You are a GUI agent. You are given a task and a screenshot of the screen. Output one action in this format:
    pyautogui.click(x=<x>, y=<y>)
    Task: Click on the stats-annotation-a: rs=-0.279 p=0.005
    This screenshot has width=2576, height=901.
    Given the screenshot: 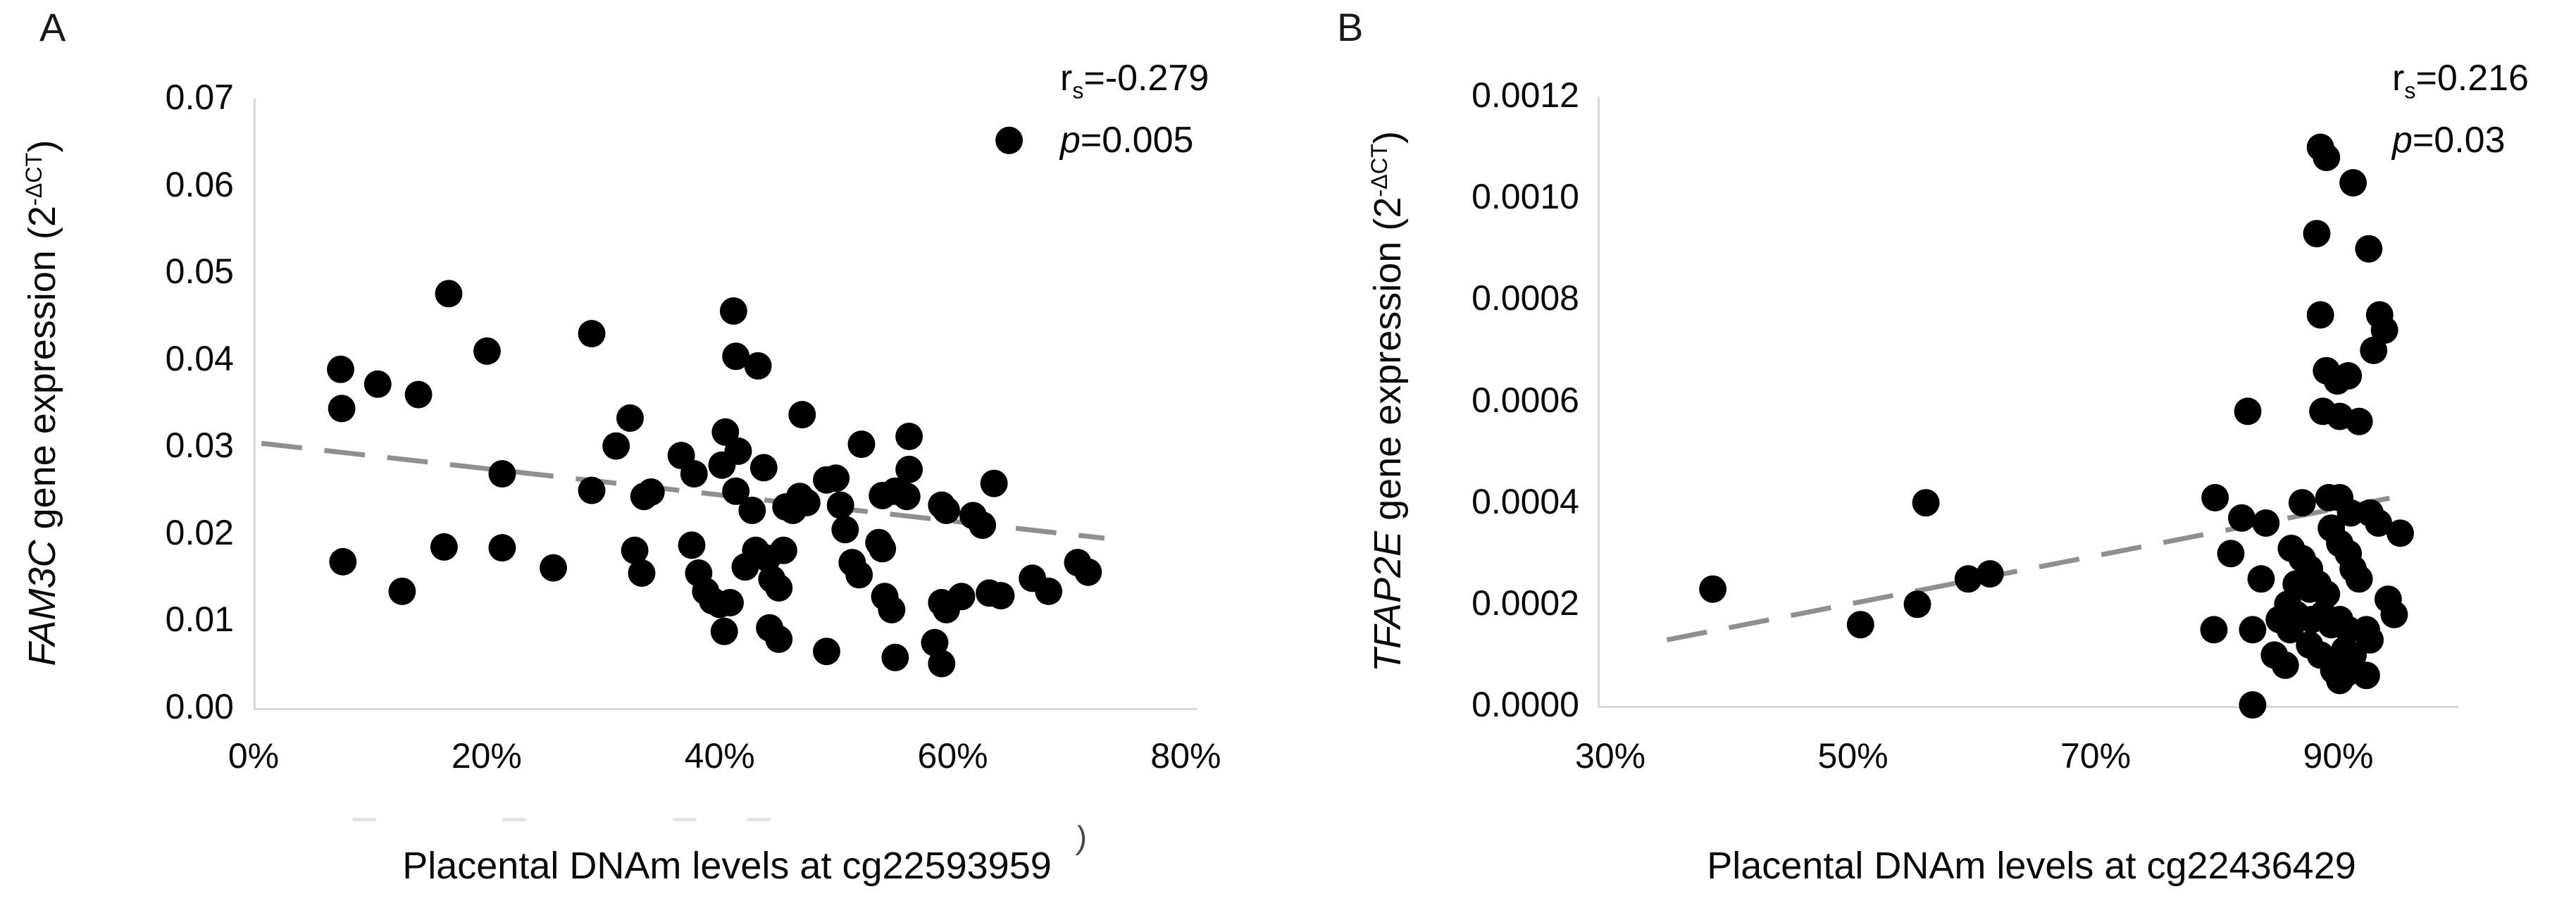 What is the action you would take?
    pyautogui.click(x=1134, y=109)
    